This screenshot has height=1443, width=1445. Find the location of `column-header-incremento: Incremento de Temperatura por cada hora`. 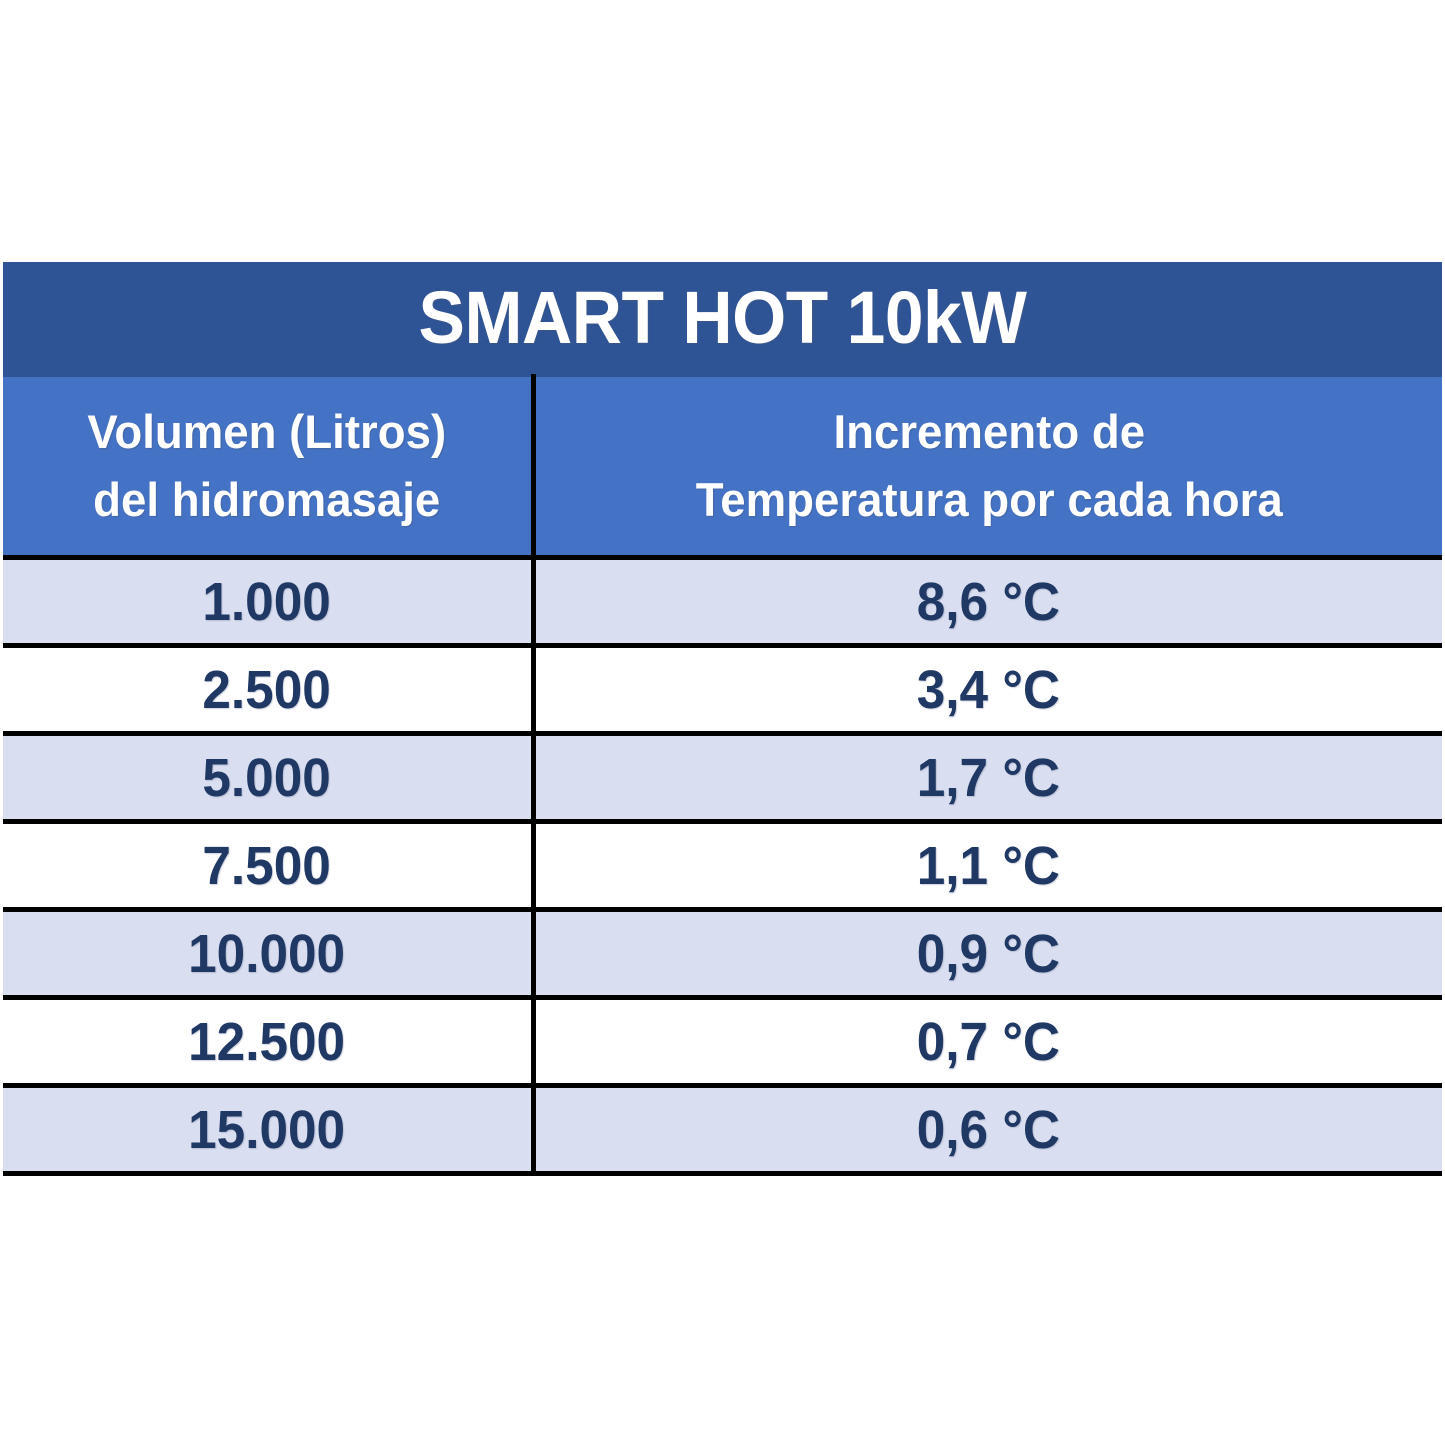

column-header-incremento: Incremento de Temperatura por cada hora is located at coordinates (986, 467).